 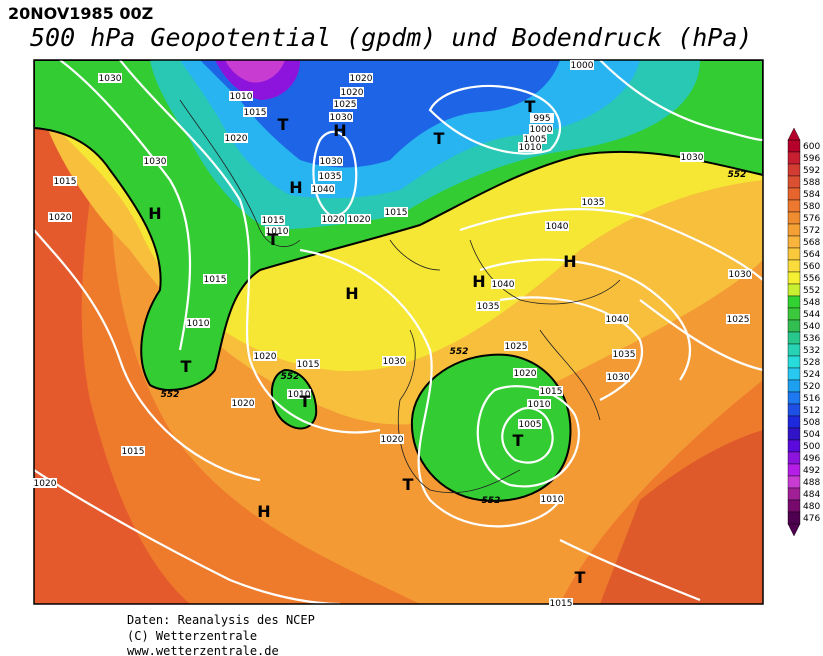 I want to click on colorbar-label: 572, so click(x=811, y=231).